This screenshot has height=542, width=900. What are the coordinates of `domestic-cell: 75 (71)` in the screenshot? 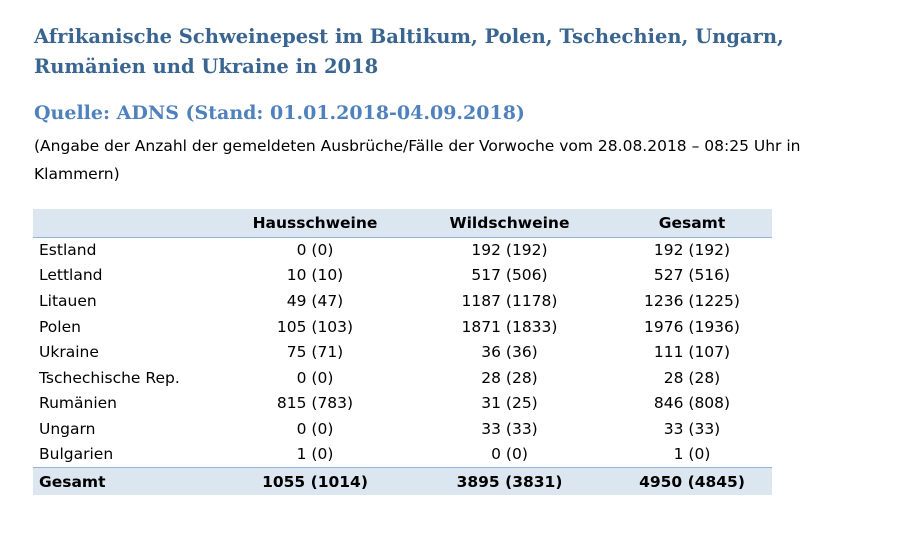 It's located at (315, 352).